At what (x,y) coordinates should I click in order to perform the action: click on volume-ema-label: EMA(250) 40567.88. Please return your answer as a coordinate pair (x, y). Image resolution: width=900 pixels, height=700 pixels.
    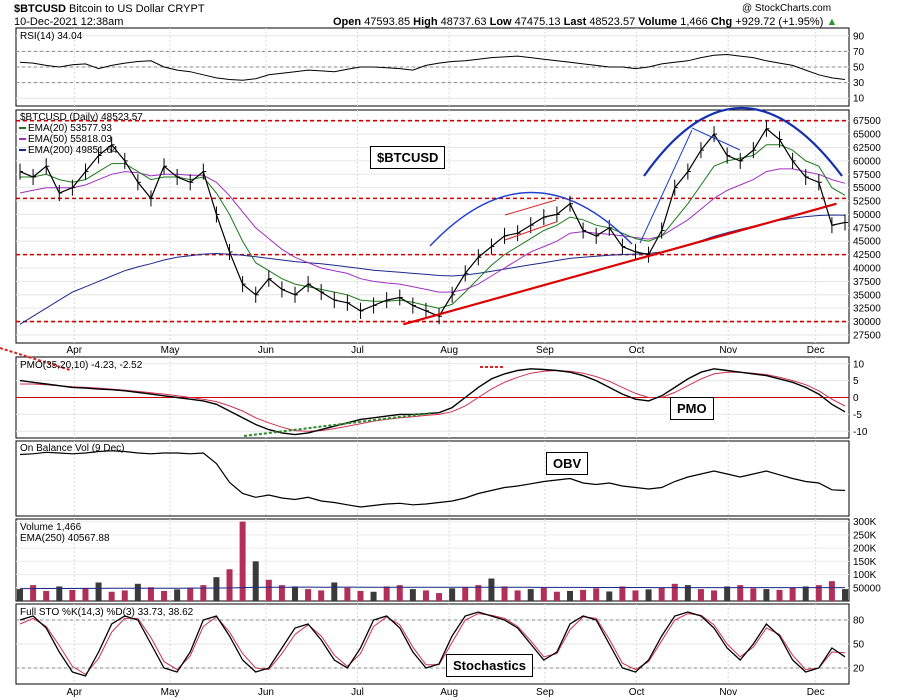
    Looking at the image, I should click on (65, 538).